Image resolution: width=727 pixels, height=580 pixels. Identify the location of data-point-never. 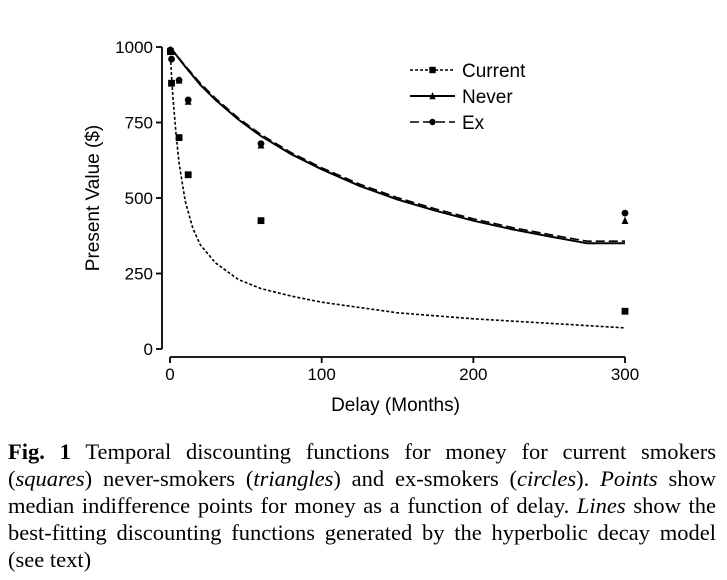
(625, 220).